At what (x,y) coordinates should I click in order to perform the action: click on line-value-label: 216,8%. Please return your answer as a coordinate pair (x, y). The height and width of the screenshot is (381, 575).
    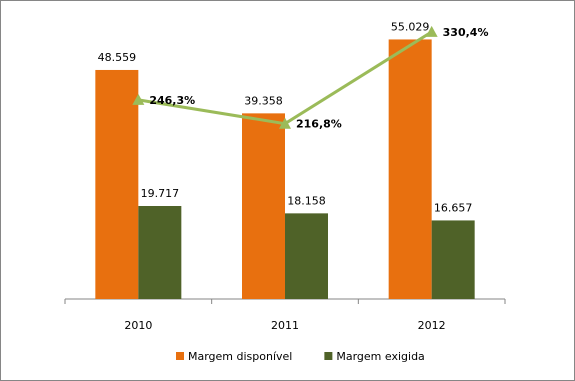
    Looking at the image, I should click on (319, 124).